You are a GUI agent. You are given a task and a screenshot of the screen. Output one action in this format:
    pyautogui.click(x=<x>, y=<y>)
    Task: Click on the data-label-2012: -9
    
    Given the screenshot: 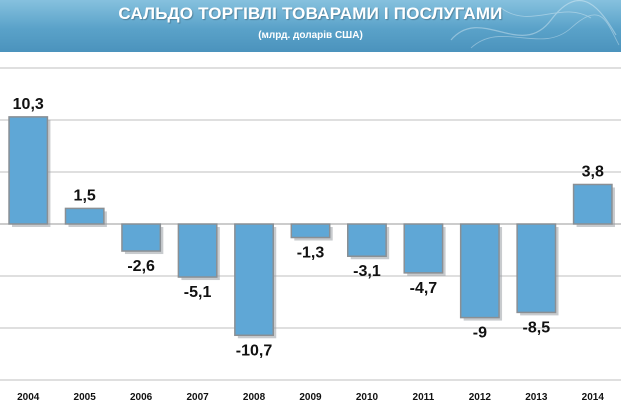 What is the action you would take?
    pyautogui.click(x=480, y=333)
    